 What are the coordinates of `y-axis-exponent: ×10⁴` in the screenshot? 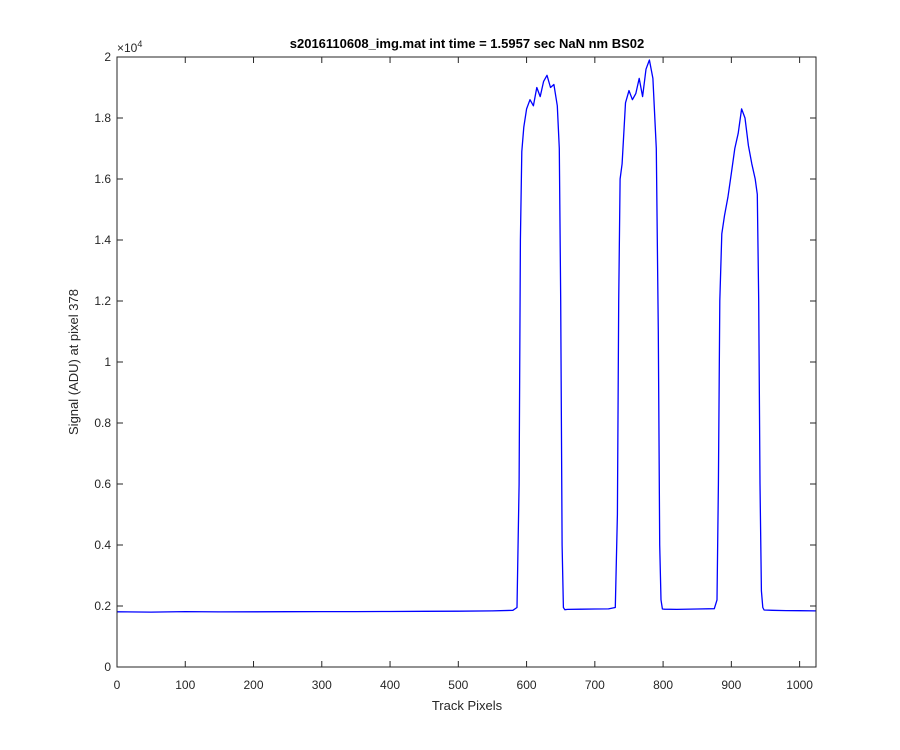 It's located at (129, 47).